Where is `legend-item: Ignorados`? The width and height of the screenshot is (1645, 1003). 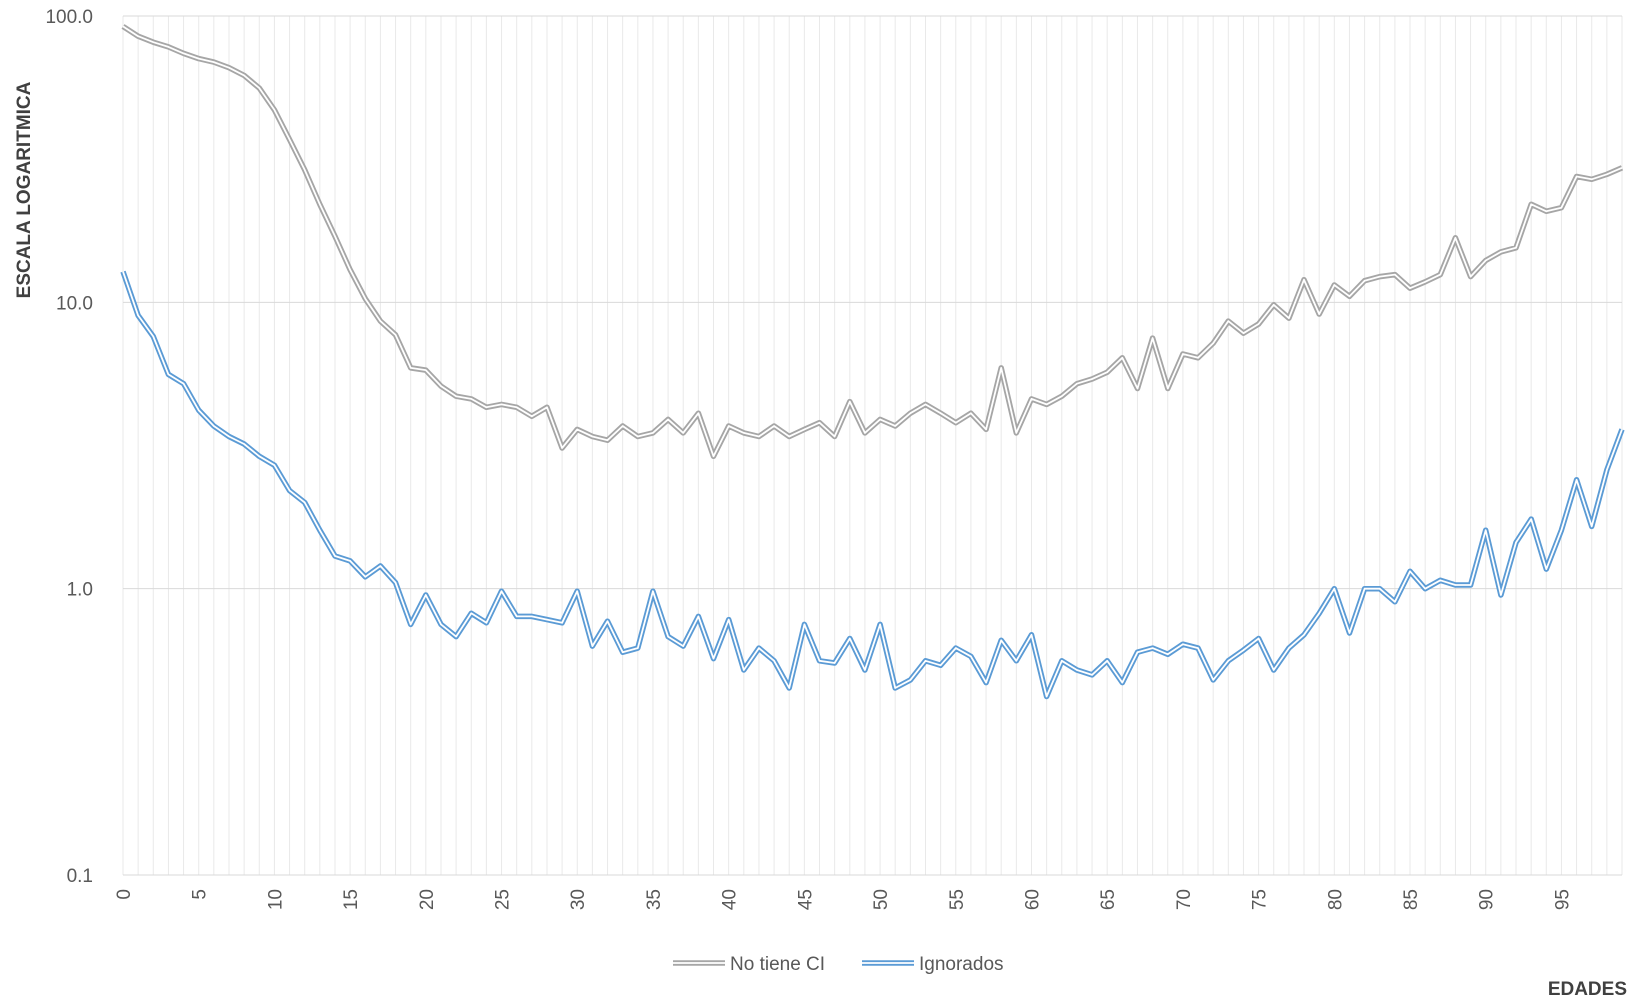
legend-item: Ignorados is located at coordinates (933, 964).